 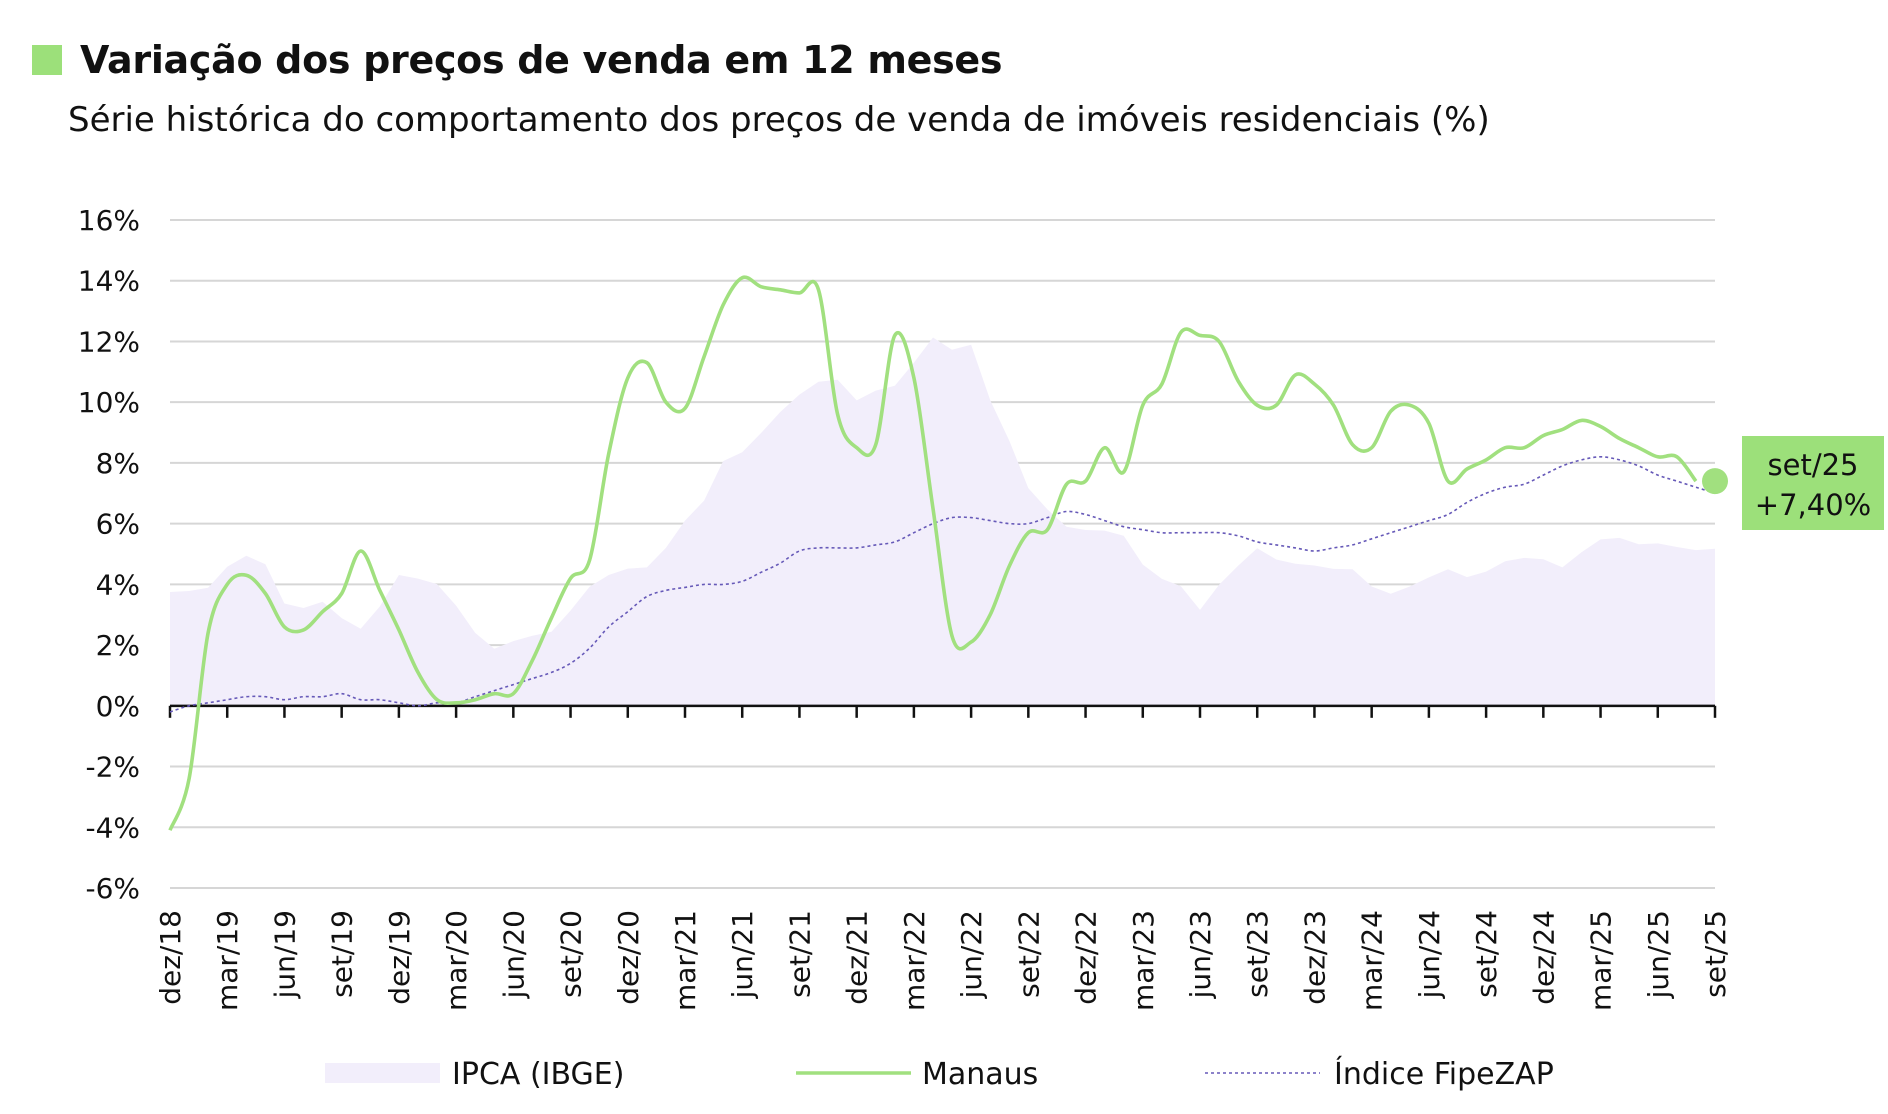 What do you see at coordinates (538, 1074) in the screenshot?
I see `legend-label: IPCA (IBGE)` at bounding box center [538, 1074].